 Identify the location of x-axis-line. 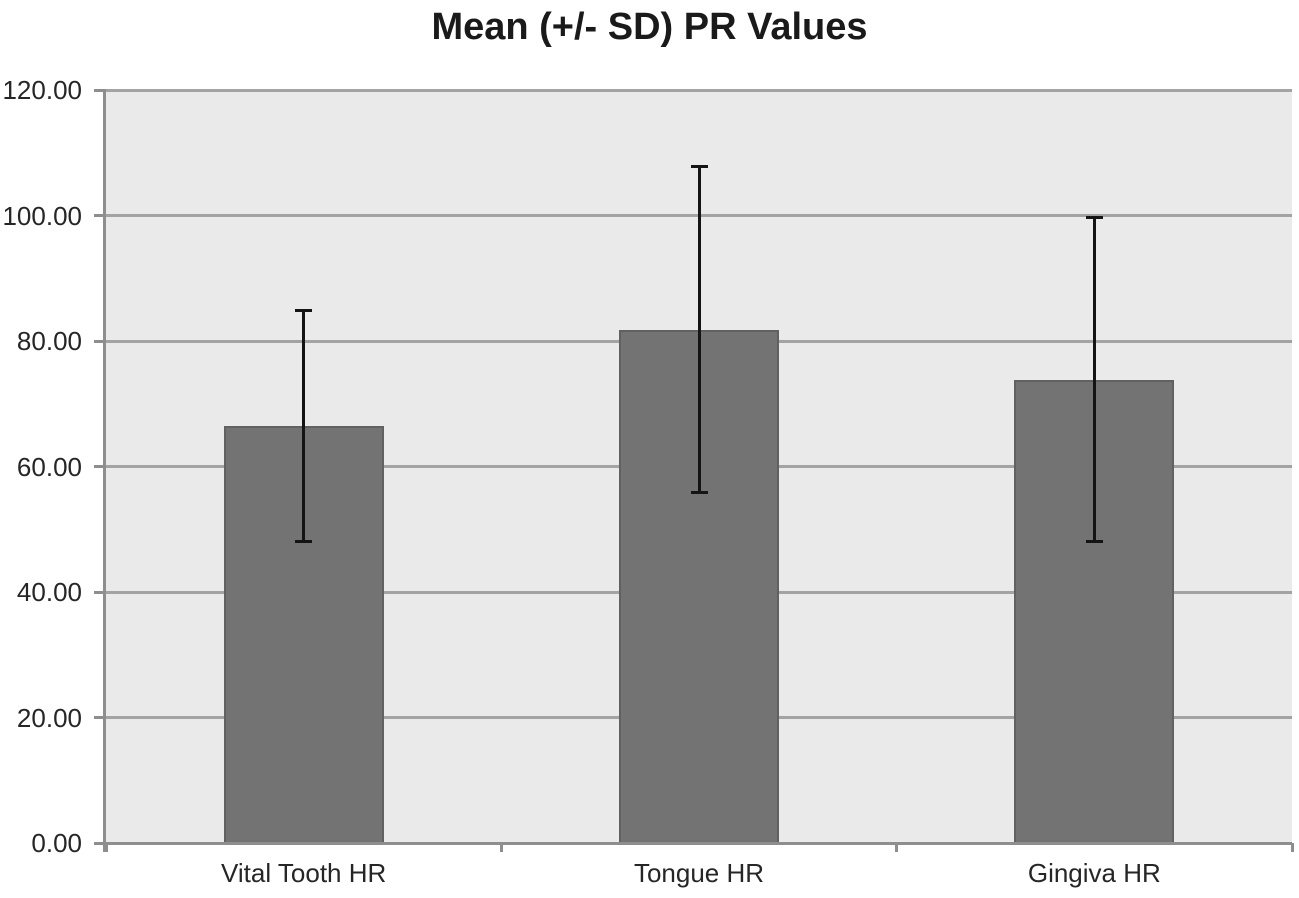
(693, 843).